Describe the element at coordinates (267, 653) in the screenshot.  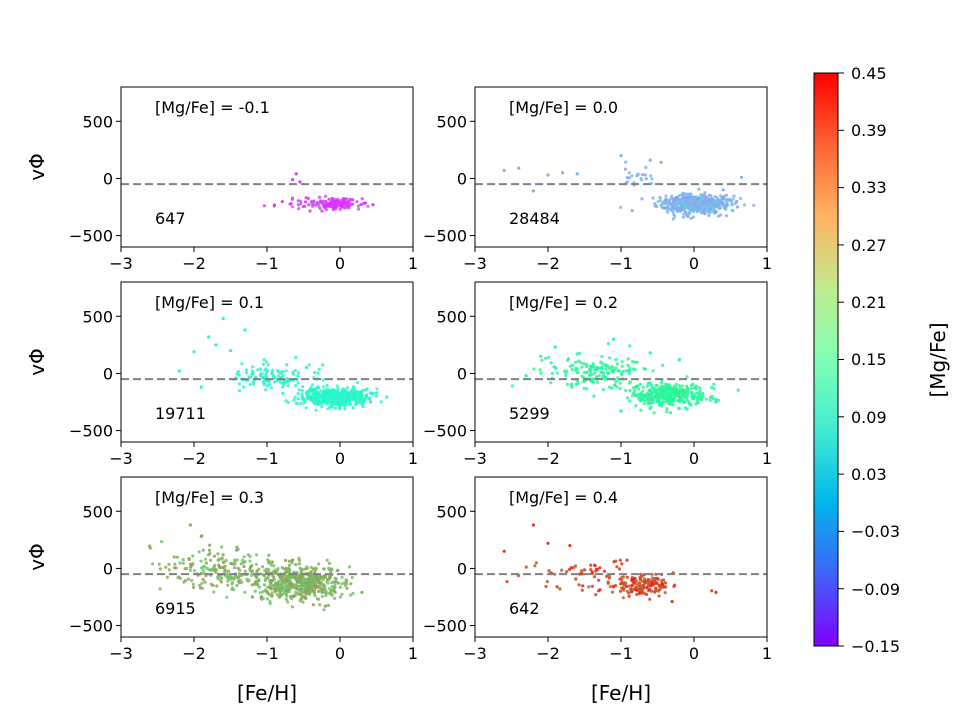
I see `x-tick-label: −1` at that location.